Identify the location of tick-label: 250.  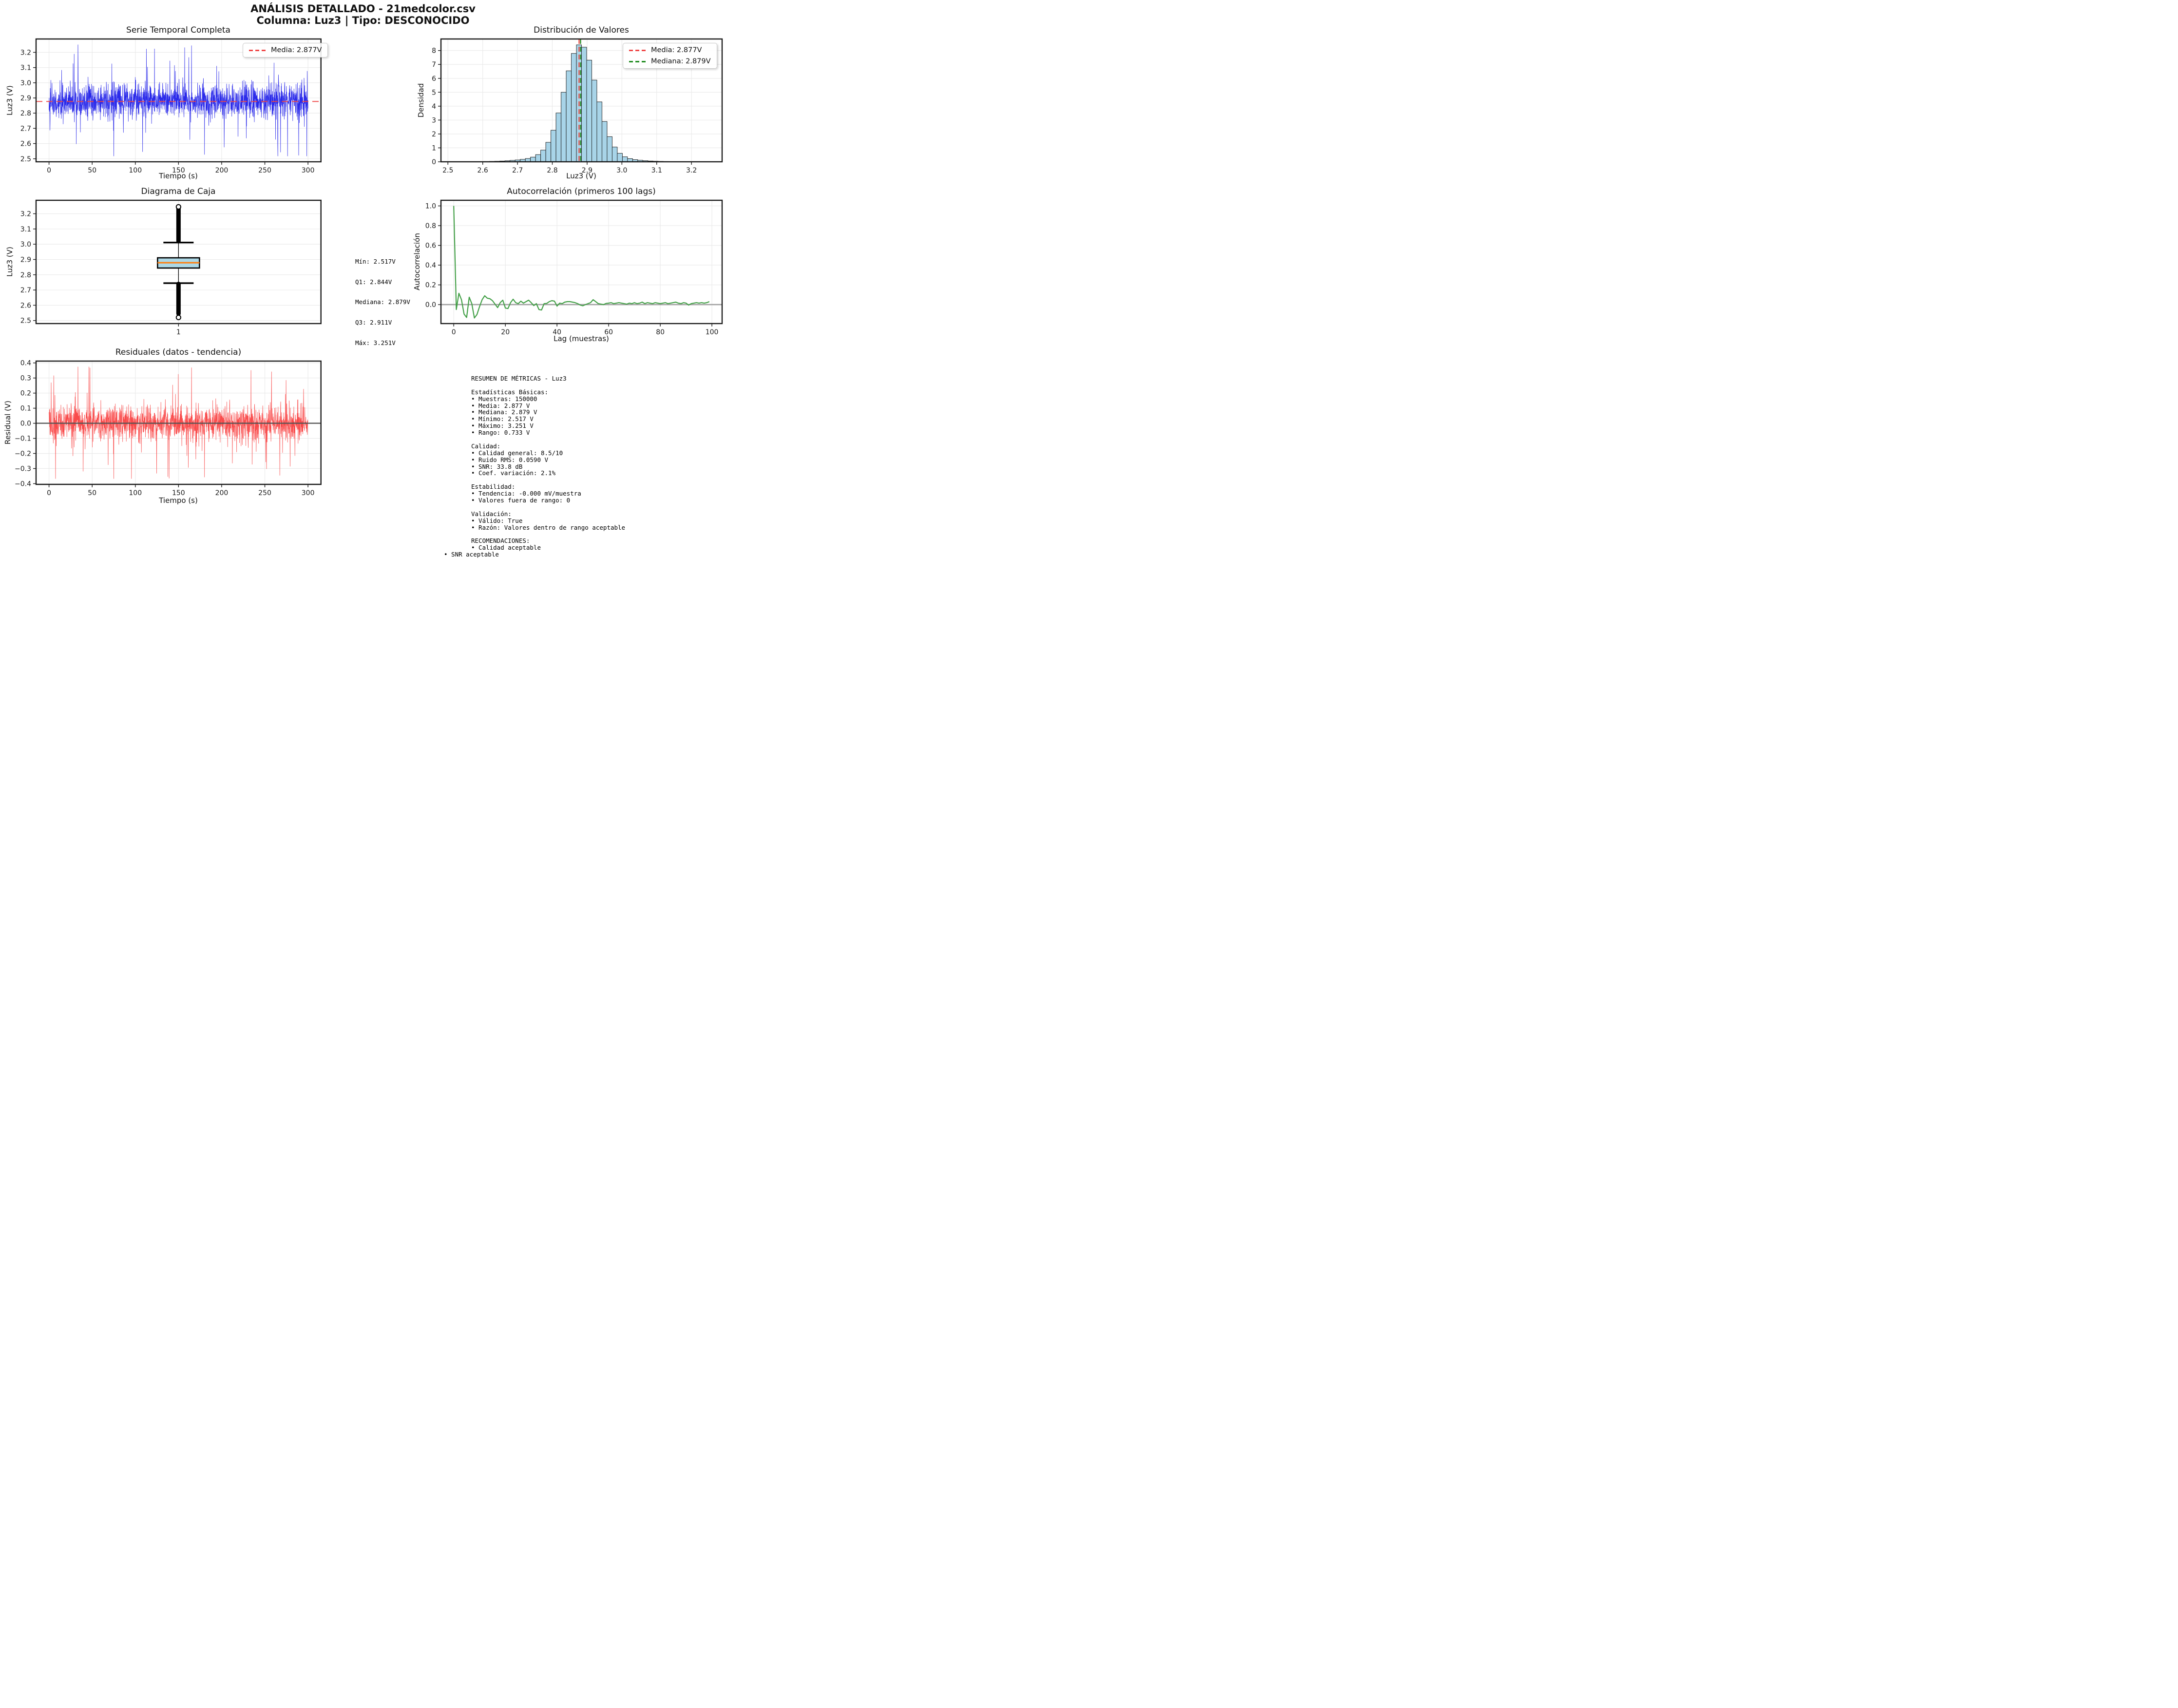
(265, 171).